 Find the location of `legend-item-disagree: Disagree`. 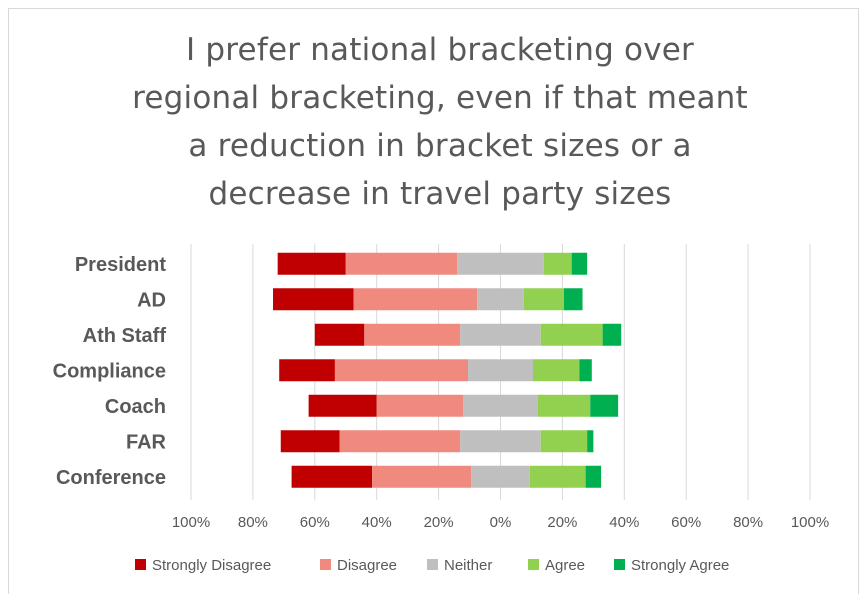

legend-item-disagree: Disagree is located at coordinates (358, 565).